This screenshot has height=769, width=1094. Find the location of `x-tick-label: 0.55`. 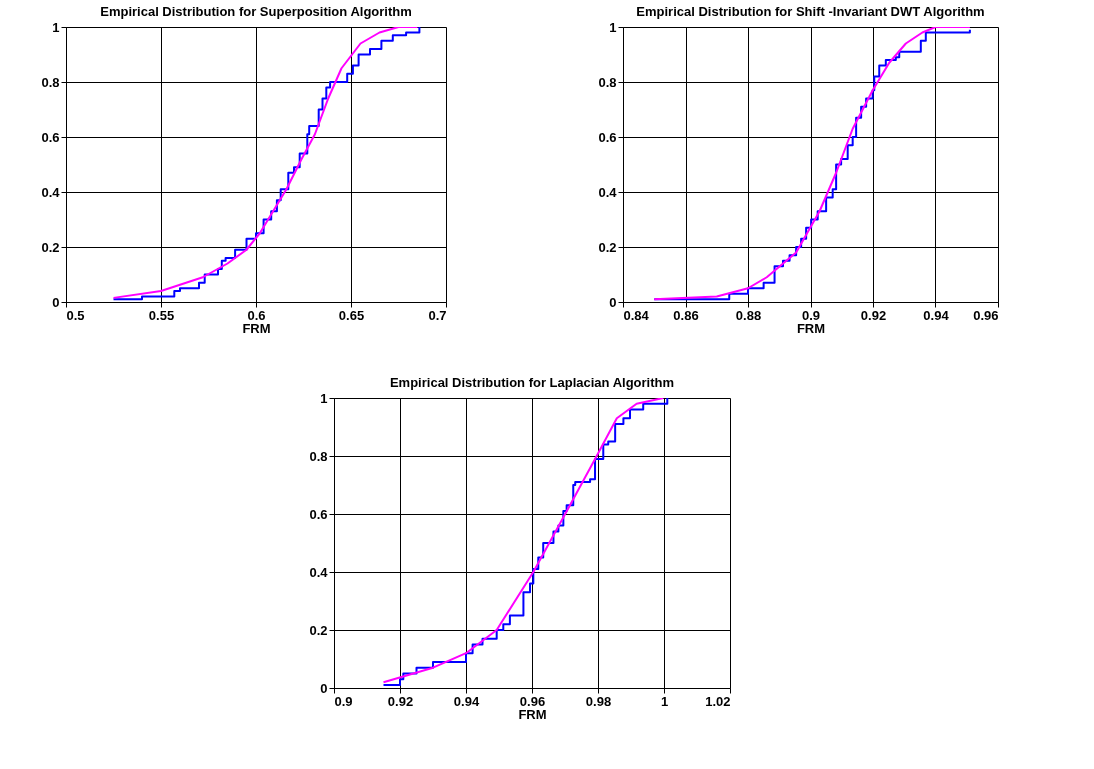

x-tick-label: 0.55 is located at coordinates (161, 315).